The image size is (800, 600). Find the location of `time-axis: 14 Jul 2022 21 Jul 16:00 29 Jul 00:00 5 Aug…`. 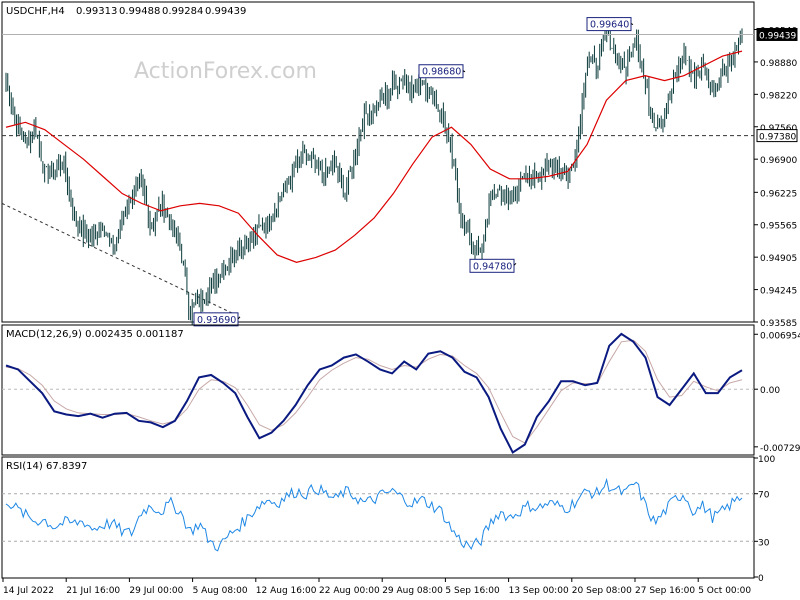

time-axis: 14 Jul 2022 21 Jul 16:00 29 Jul 00:00 5 Aug… is located at coordinates (376, 587).